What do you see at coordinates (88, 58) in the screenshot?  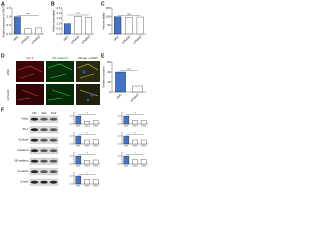 I see `column-label: Merge + DAPI` at bounding box center [88, 58].